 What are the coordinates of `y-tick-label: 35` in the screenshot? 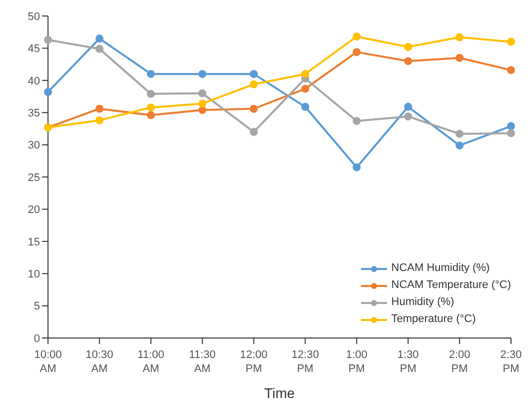 It's located at (34, 114).